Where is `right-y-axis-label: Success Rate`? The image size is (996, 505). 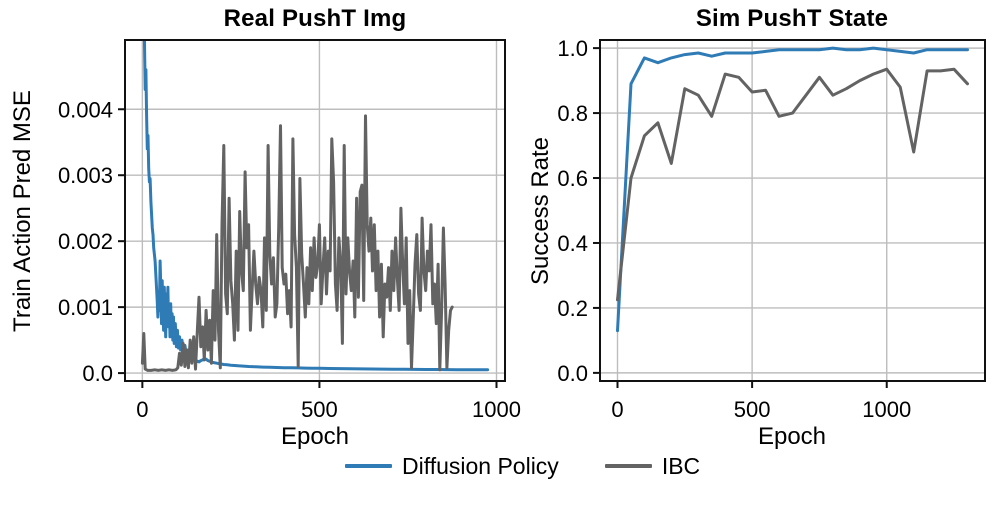 right-y-axis-label: Success Rate is located at coordinates (540, 211).